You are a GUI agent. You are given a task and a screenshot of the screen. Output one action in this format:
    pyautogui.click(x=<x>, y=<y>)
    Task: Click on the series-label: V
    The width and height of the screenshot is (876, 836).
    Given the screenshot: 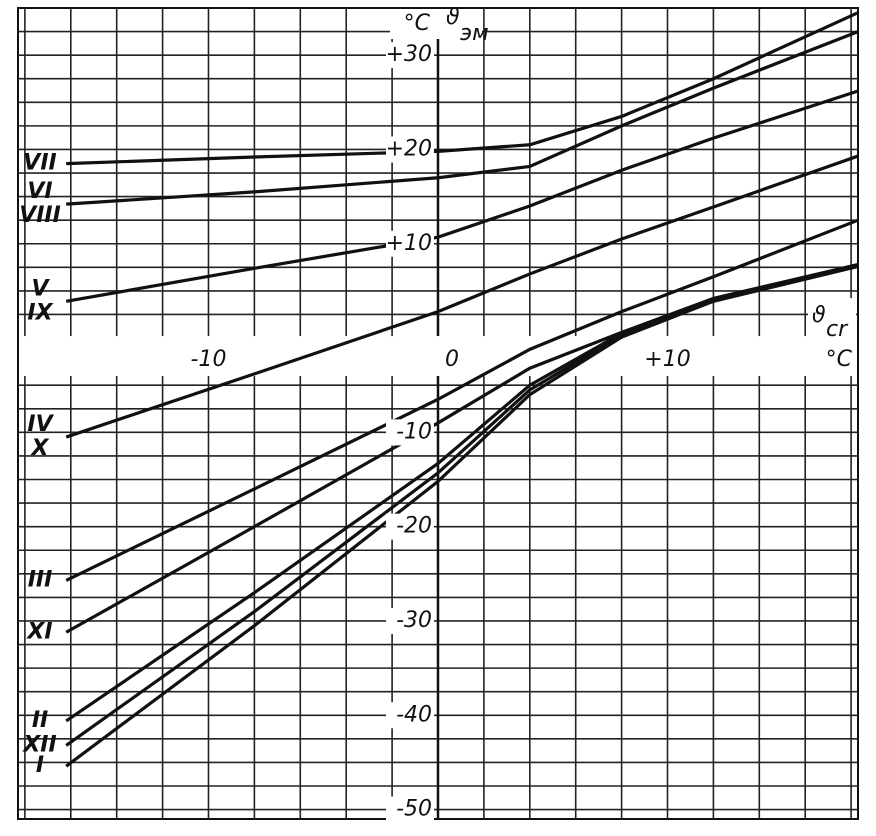 What is the action you would take?
    pyautogui.click(x=40, y=288)
    